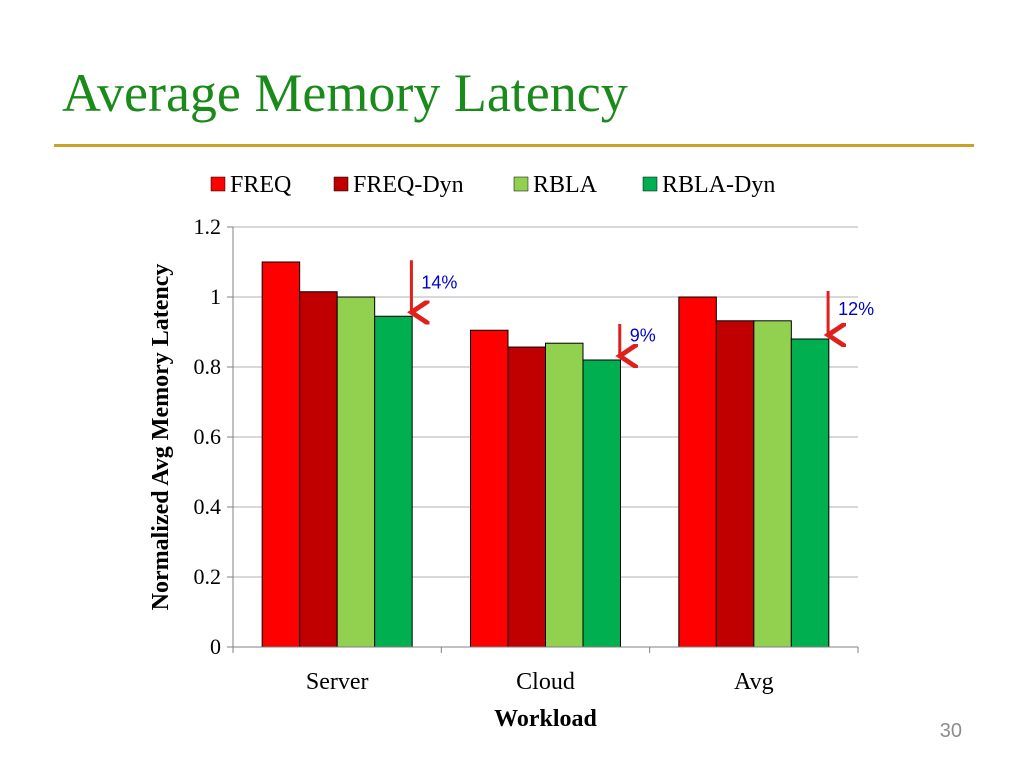 The image size is (1024, 768). I want to click on y-tick-label: 0.6, so click(208, 436).